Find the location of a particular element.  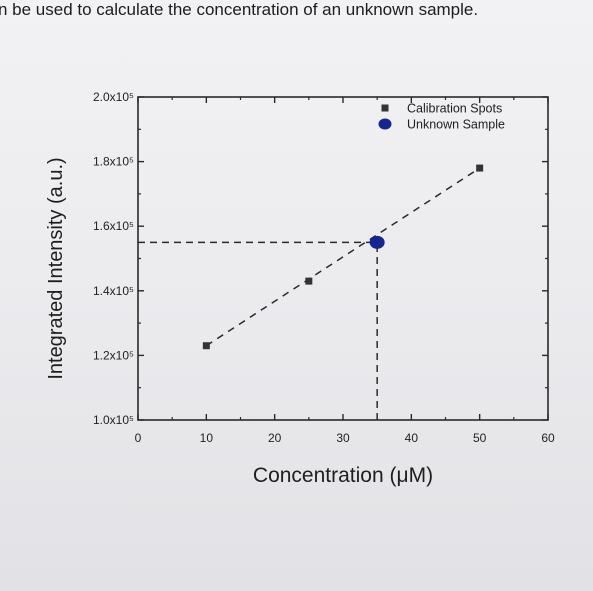

x-tick-label: 20 is located at coordinates (275, 438).